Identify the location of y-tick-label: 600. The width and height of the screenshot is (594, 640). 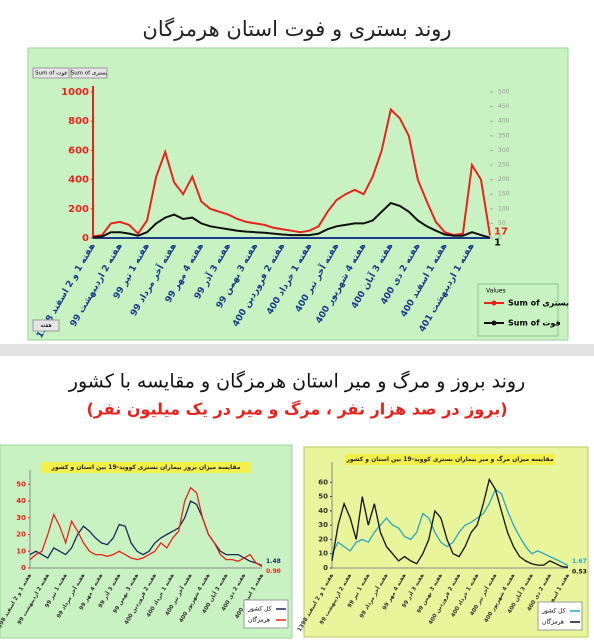
(78, 150).